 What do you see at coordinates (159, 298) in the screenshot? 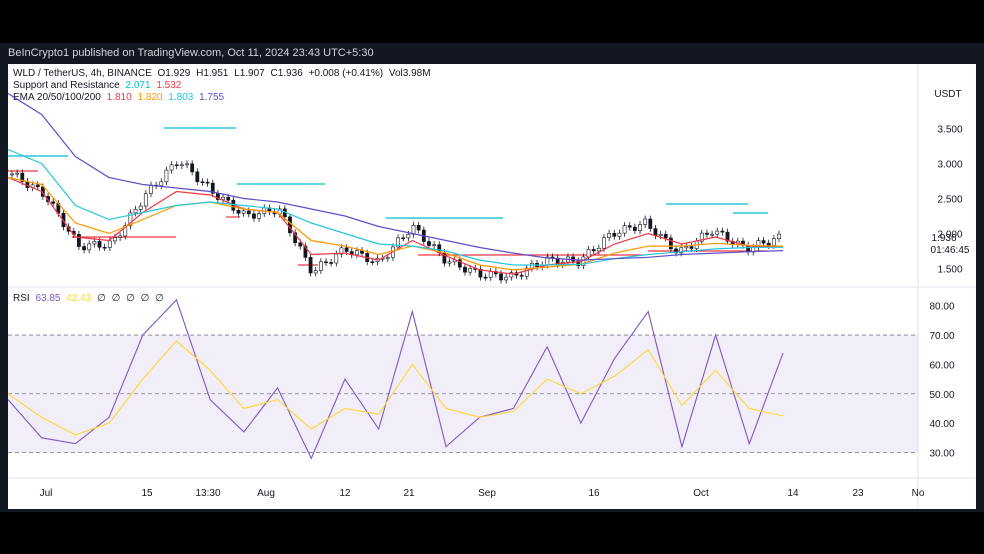
I see `rsi-extra-5: ∅` at bounding box center [159, 298].